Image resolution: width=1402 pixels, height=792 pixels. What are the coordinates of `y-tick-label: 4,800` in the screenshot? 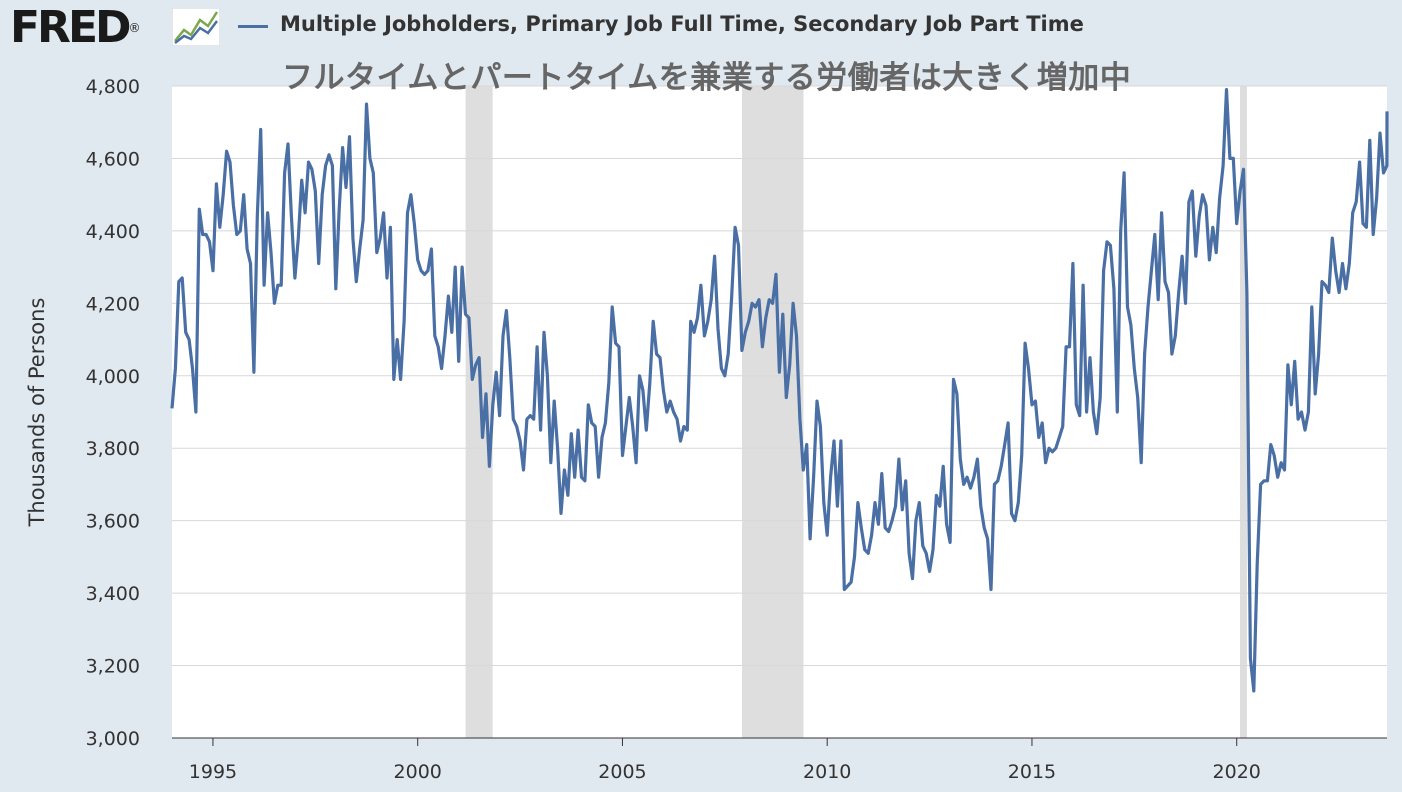 It's located at (113, 87).